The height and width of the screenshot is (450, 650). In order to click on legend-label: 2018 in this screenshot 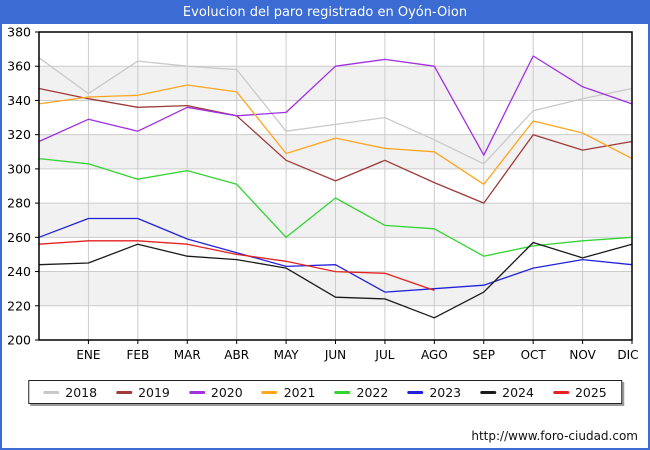, I will do `click(81, 392)`.